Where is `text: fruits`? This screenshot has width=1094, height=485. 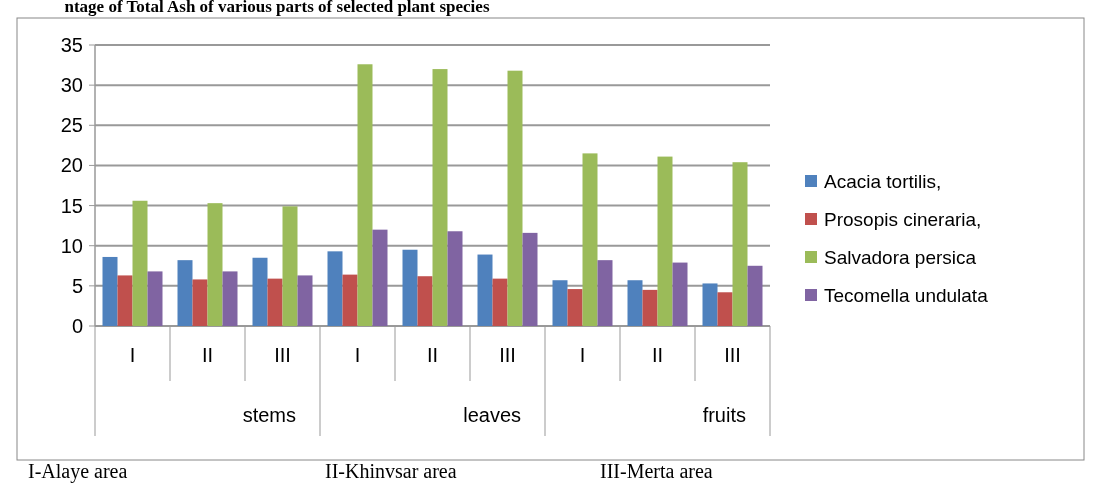
text: fruits is located at coordinates (724, 415).